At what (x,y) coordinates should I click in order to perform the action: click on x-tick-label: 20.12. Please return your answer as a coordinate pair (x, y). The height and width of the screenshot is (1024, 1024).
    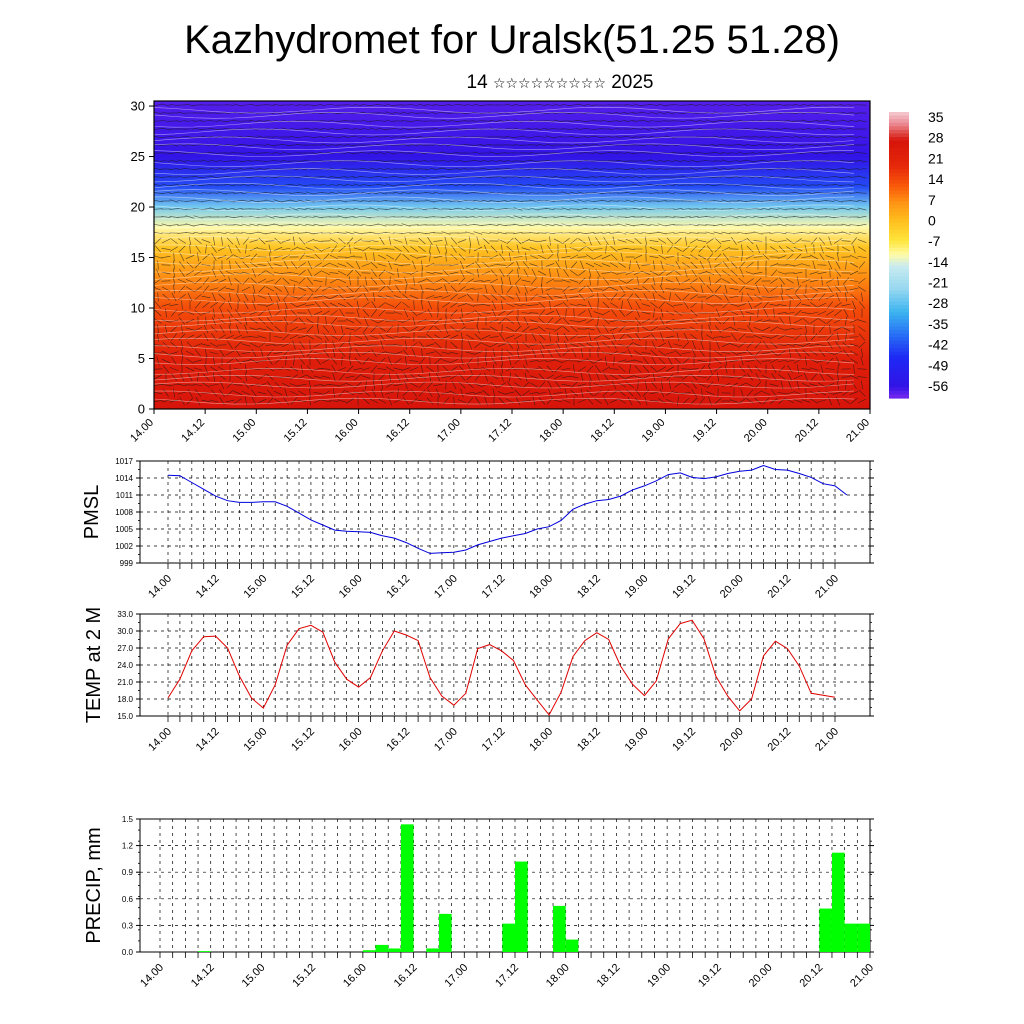
    Looking at the image, I should click on (780, 740).